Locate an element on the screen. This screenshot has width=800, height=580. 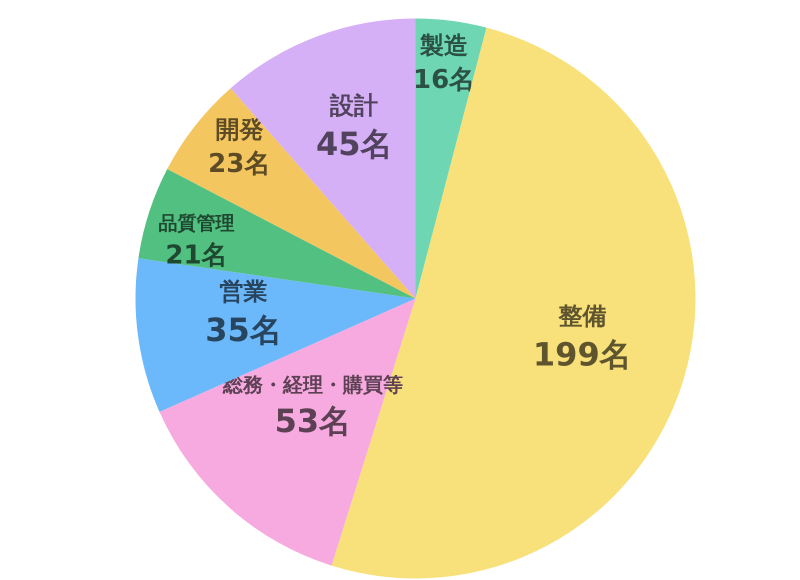
data-label: 53名 is located at coordinates (313, 421).